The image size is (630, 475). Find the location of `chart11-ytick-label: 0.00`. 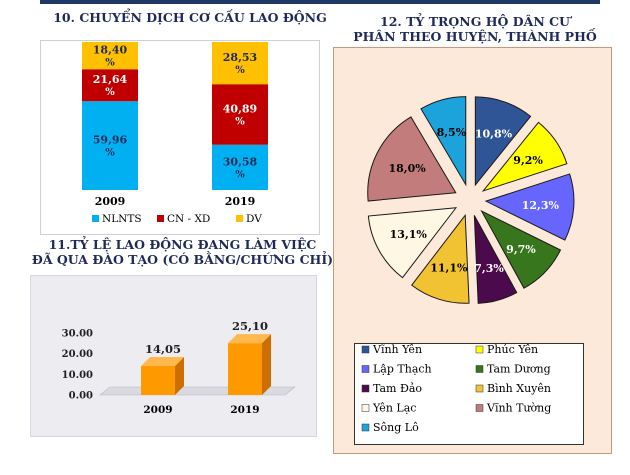

chart11-ytick-label: 0.00 is located at coordinates (81, 396).